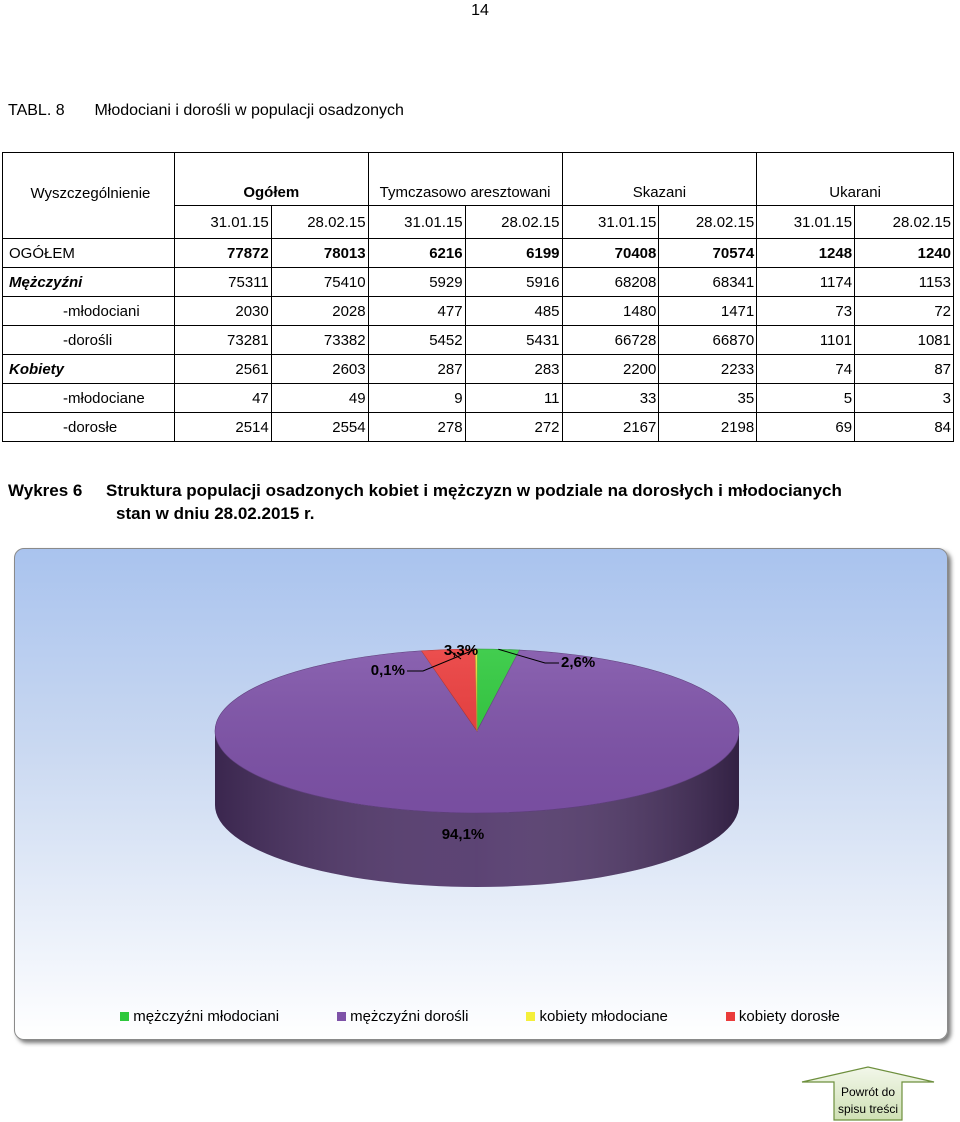 The height and width of the screenshot is (1122, 960). What do you see at coordinates (603, 1016) in the screenshot?
I see `legend-label: kobiety młodociane` at bounding box center [603, 1016].